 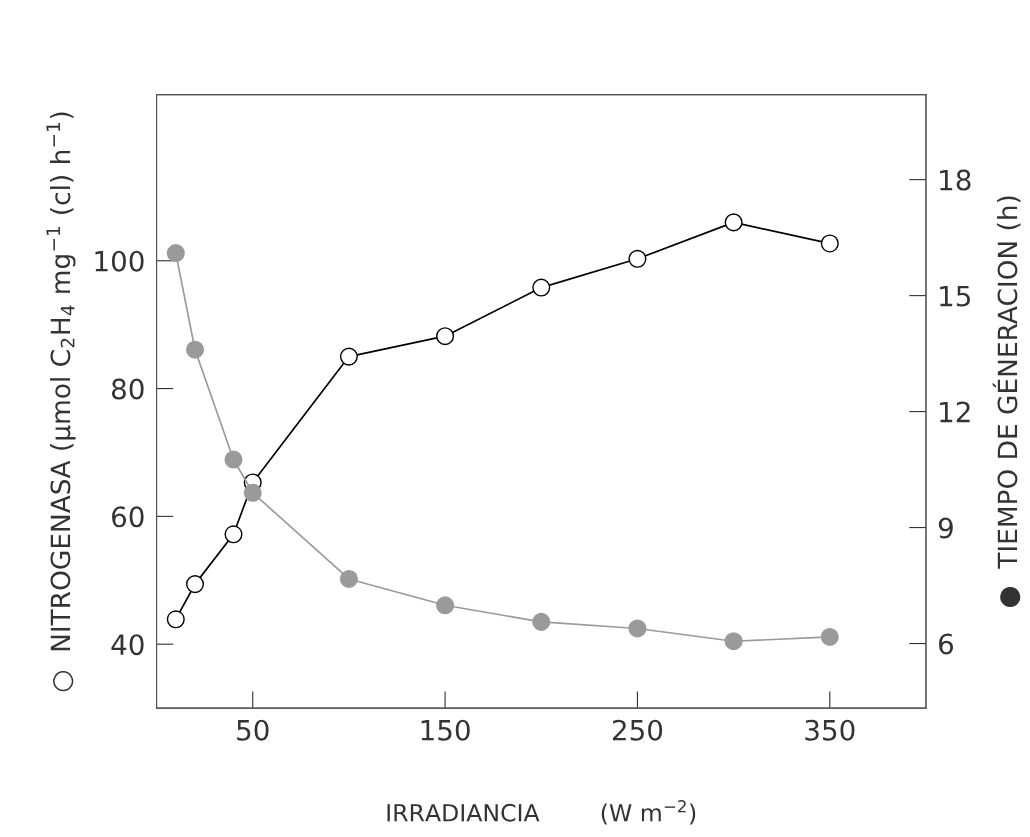 I want to click on y-tick-label: 60, so click(x=128, y=517).